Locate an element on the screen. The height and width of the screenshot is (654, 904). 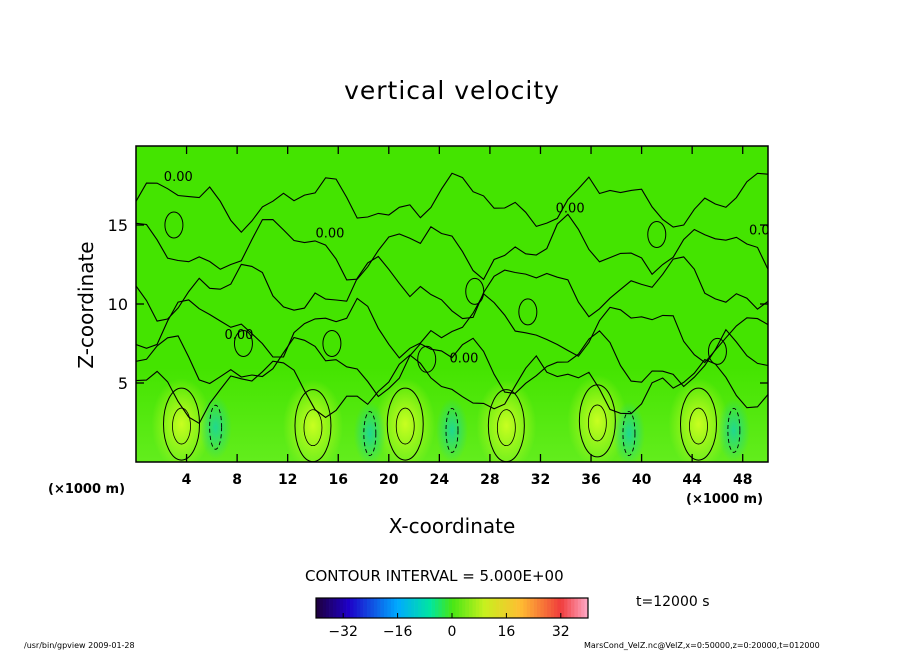
colorbar-tick-label-4: 32 is located at coordinates (561, 632).